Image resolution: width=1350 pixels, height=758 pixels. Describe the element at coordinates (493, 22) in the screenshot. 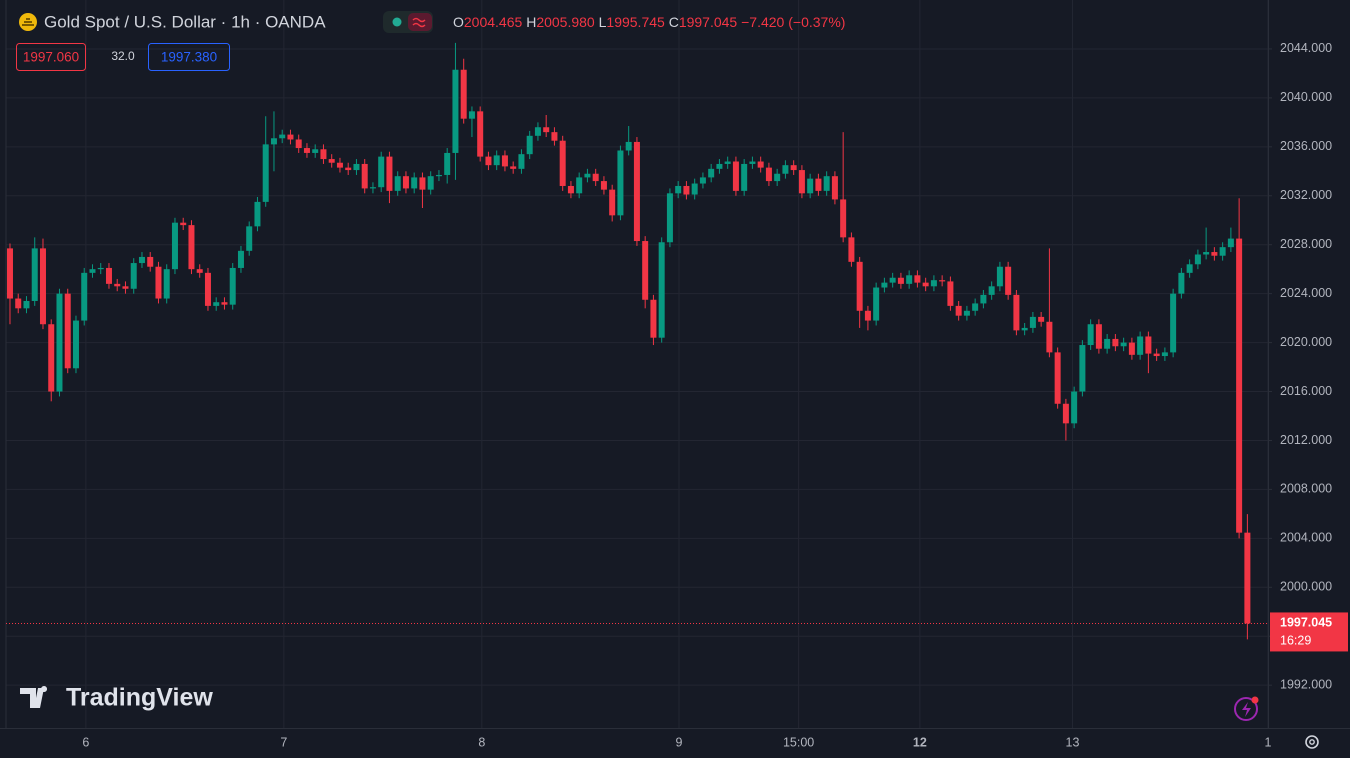

I see `open-value: 2004.465` at that location.